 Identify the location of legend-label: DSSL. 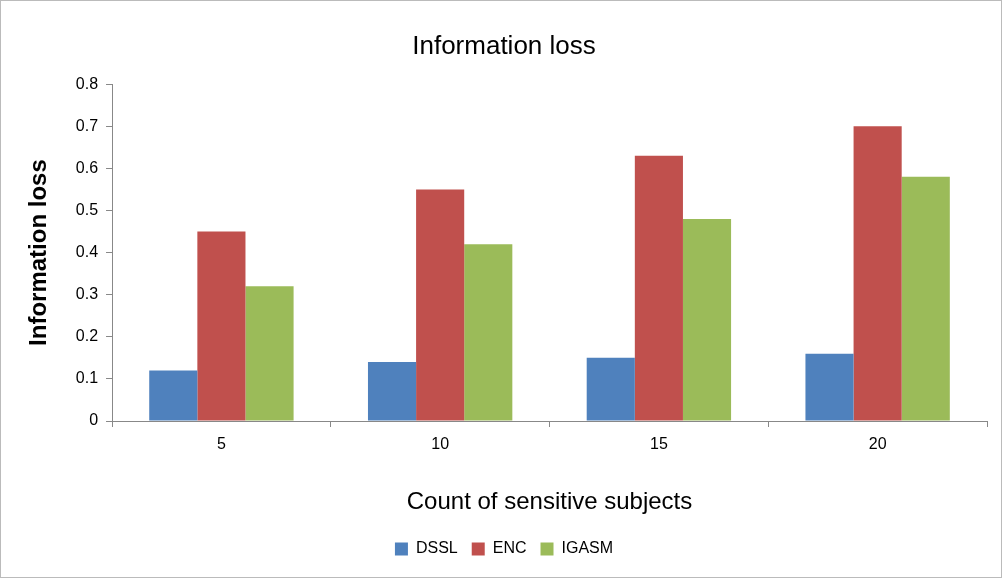
(436, 548).